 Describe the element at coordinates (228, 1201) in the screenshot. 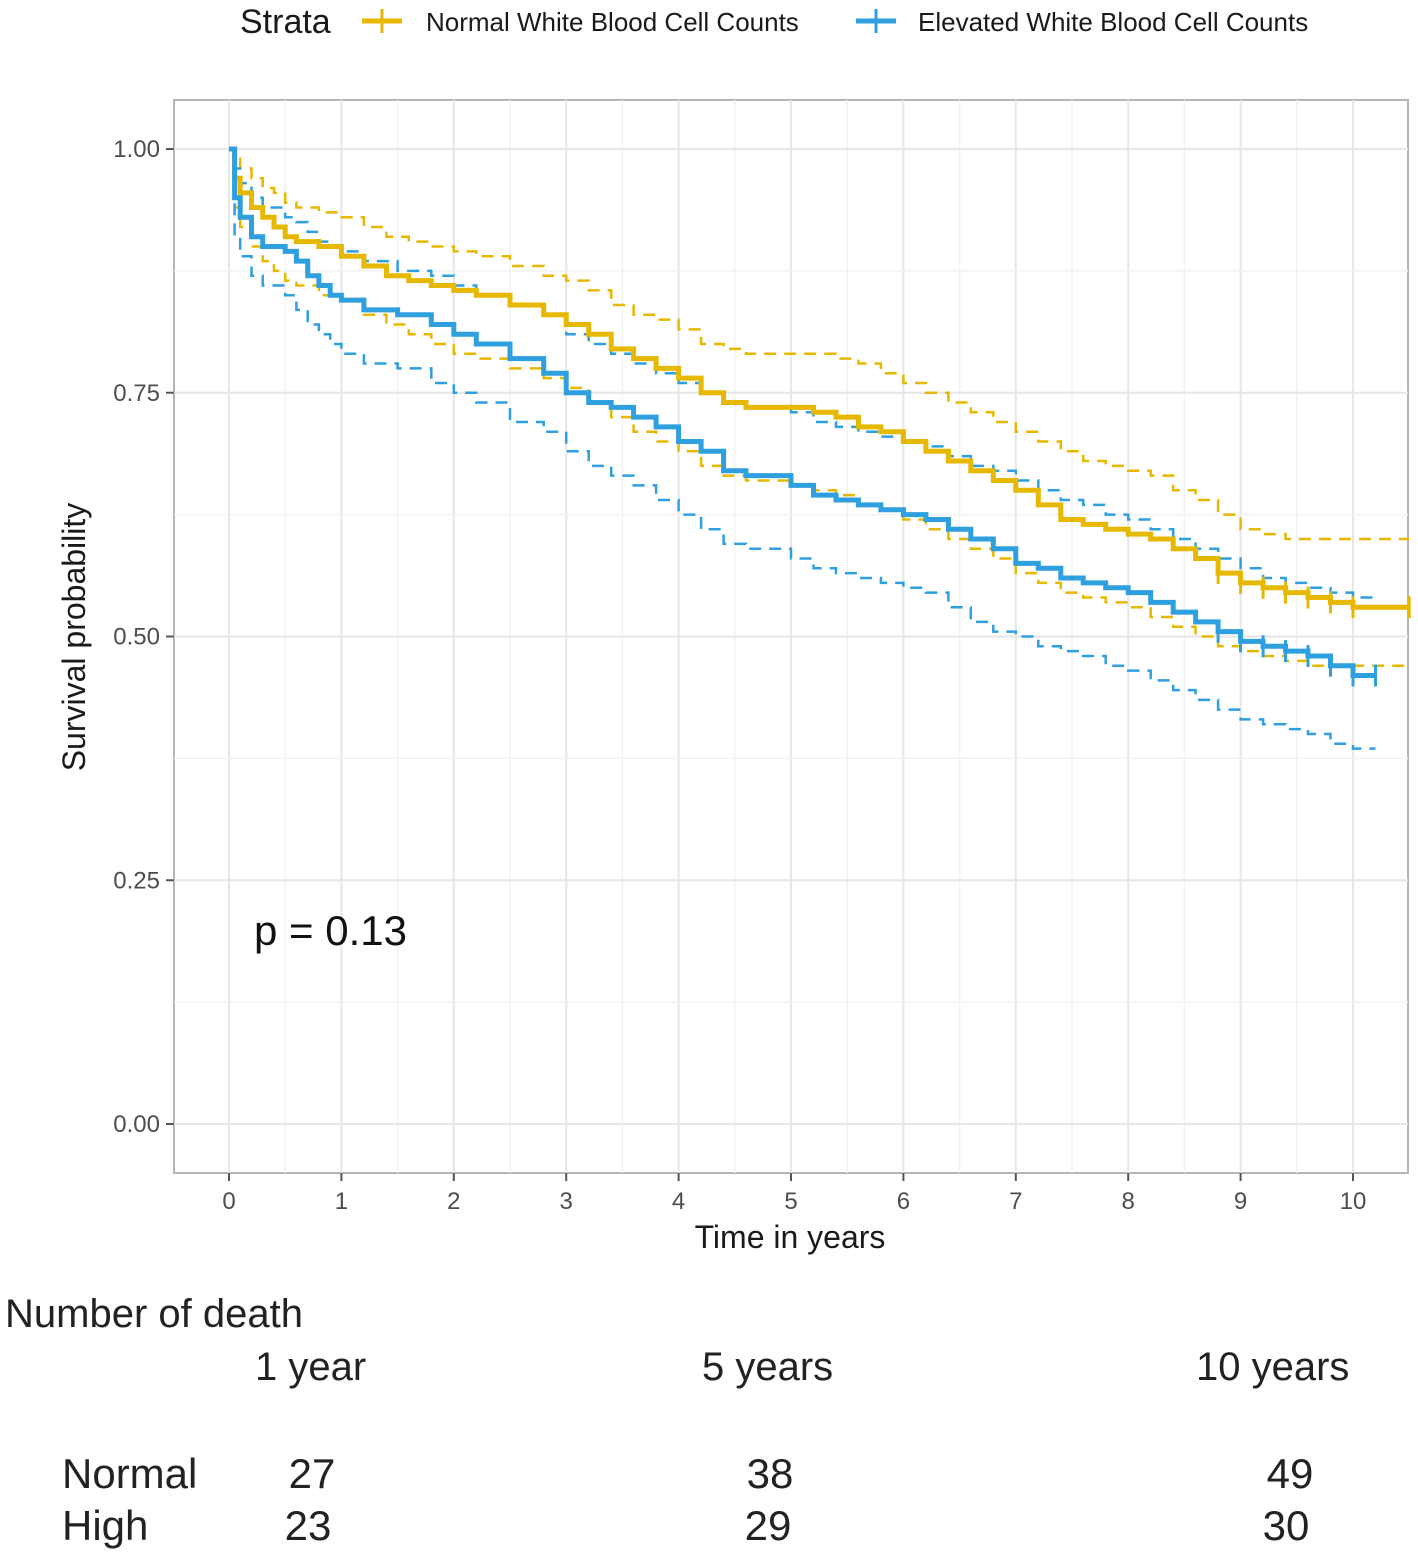

I see `x-tick-label: 0` at that location.